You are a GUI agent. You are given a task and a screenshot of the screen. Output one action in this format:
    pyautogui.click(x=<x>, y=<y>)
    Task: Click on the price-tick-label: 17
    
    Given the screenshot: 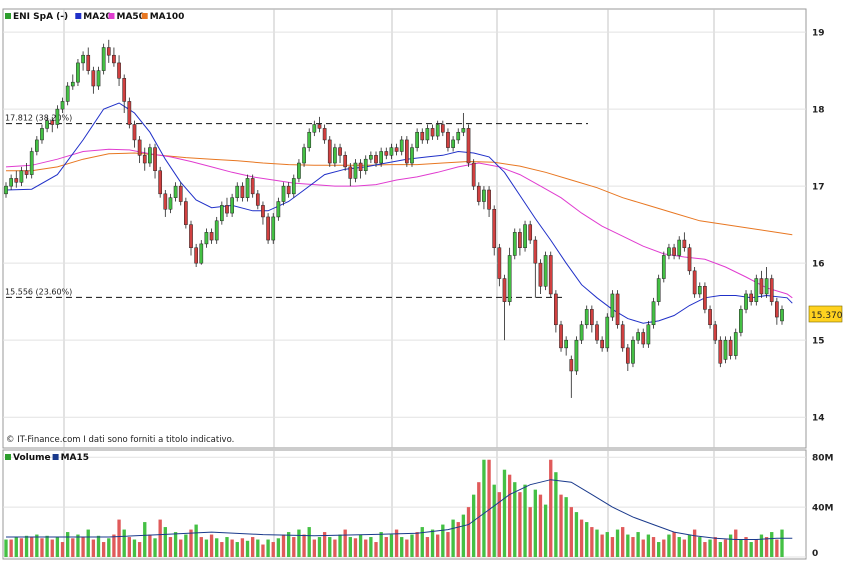 What is the action you would take?
    pyautogui.click(x=818, y=188)
    